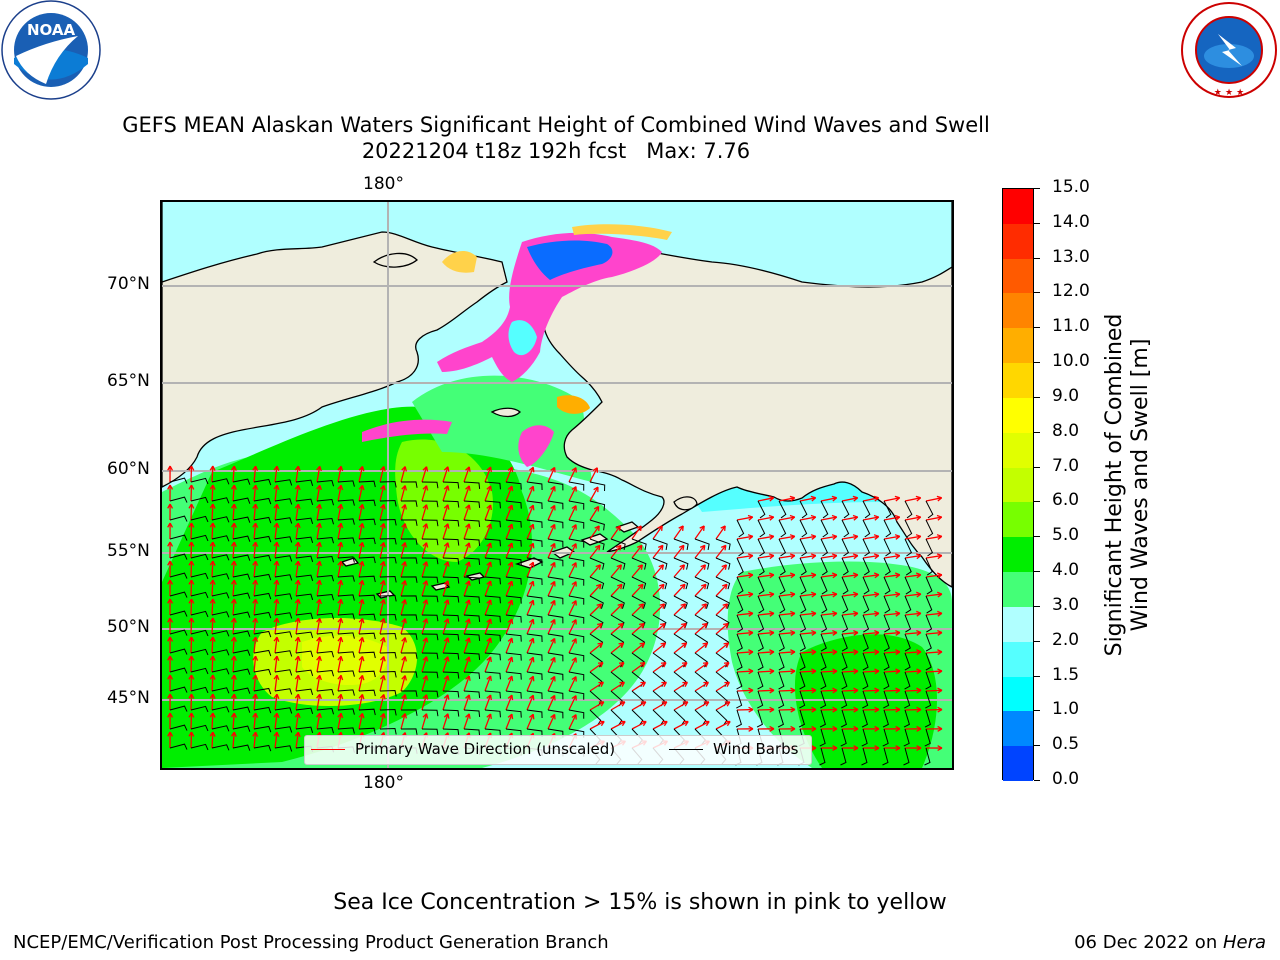 The width and height of the screenshot is (1280, 960). Describe the element at coordinates (128, 469) in the screenshot. I see `lat-label-60: 60°N` at that location.